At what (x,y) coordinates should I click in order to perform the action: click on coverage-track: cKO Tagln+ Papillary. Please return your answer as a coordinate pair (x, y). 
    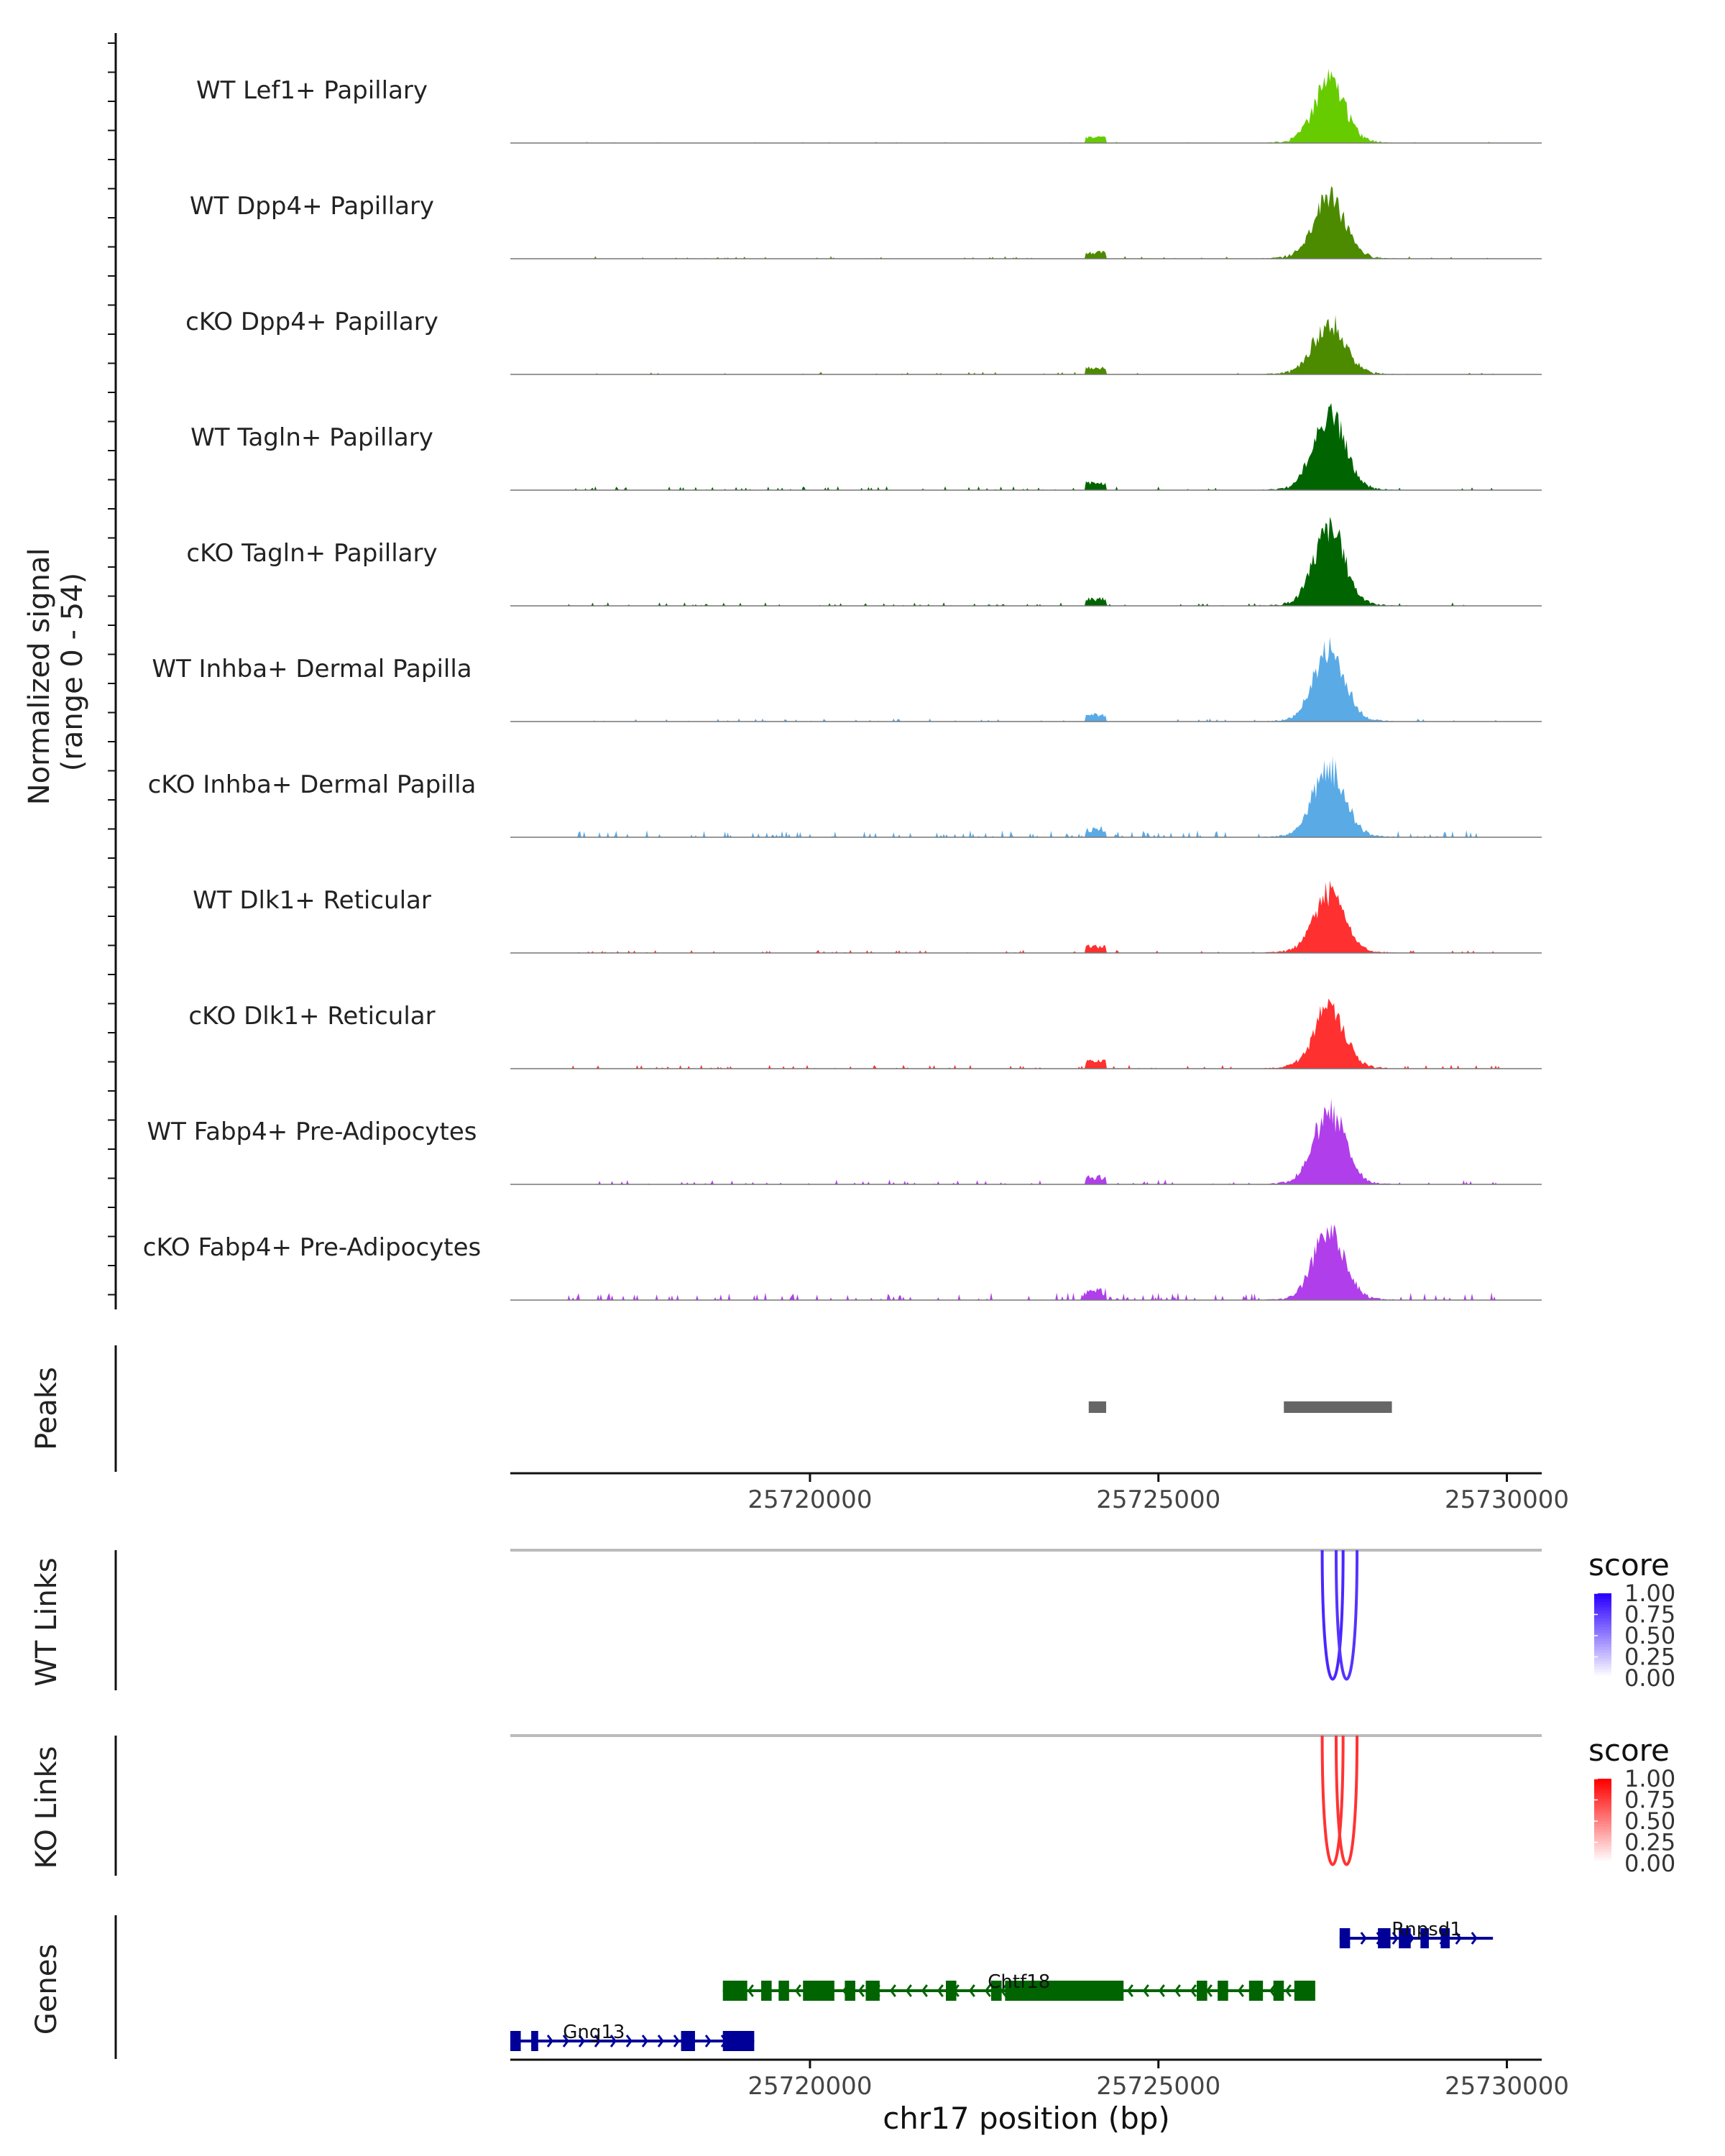
    Looking at the image, I should click on (864, 562).